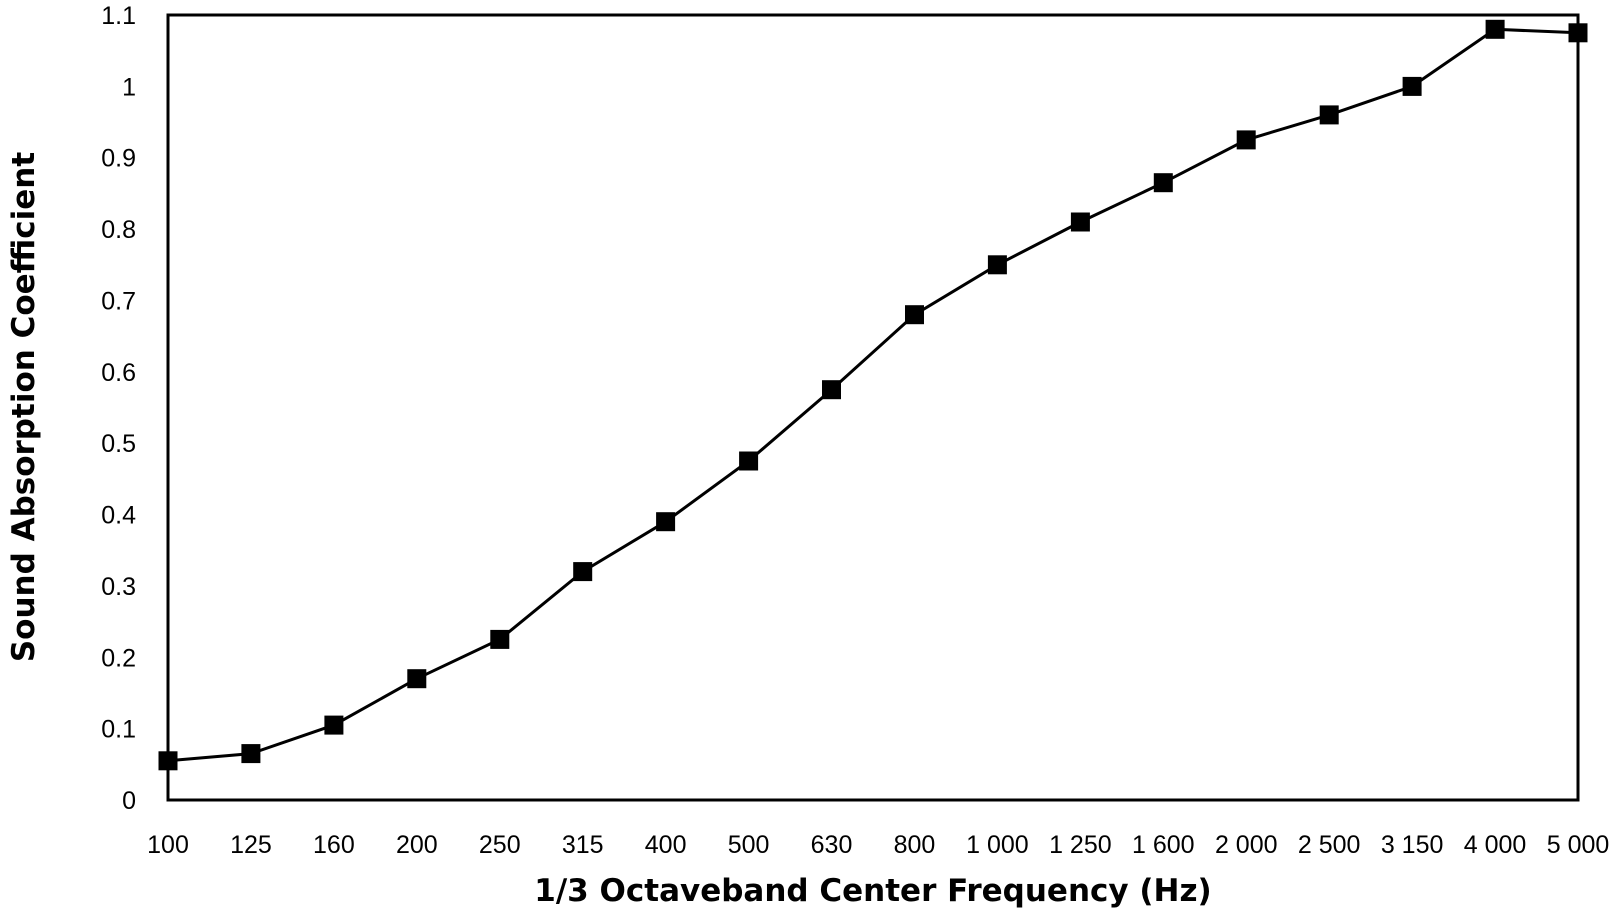  I want to click on x-axis-title: 1/3 Octaveband Center Frequency (Hz), so click(872, 891).